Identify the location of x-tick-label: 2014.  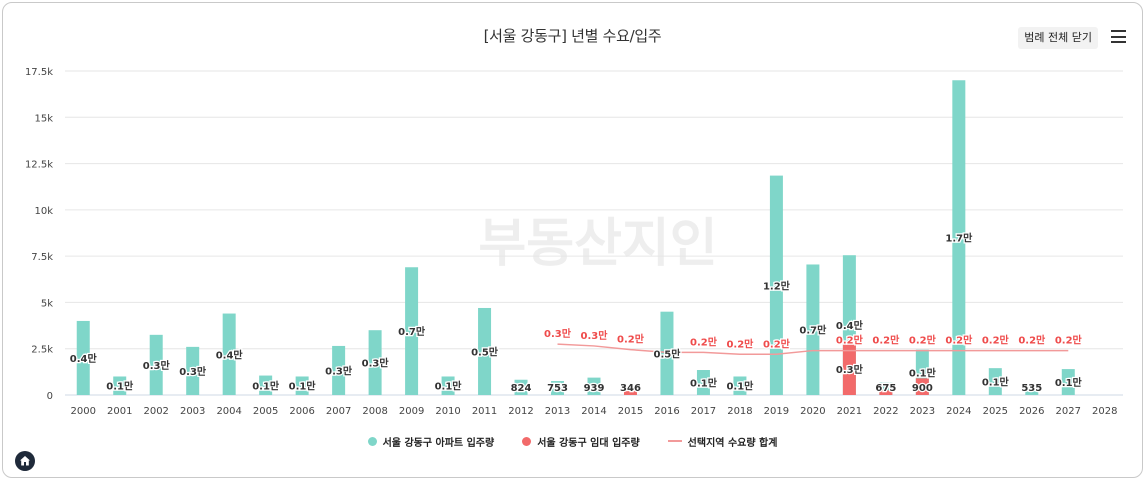
(593, 411).